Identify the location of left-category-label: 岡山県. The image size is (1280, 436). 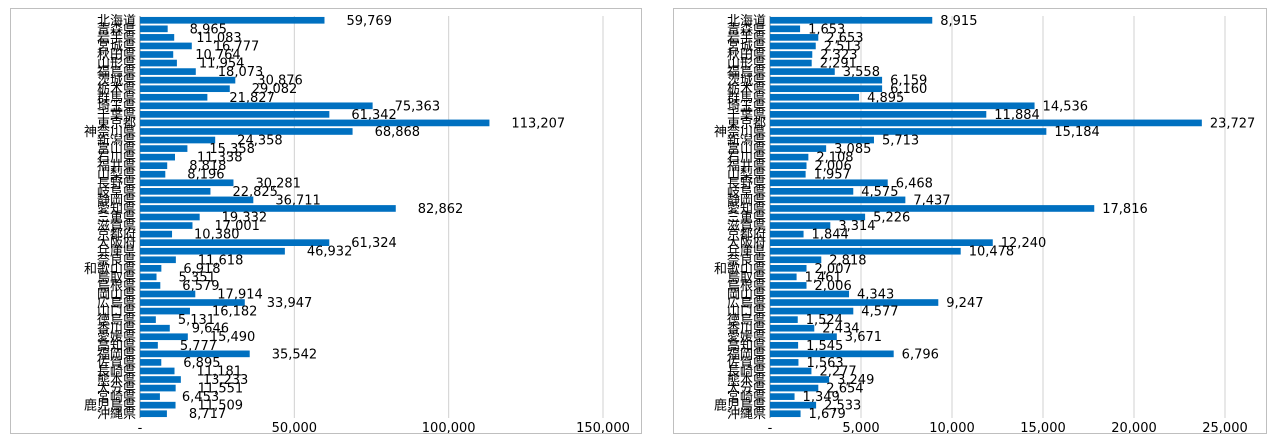
(116, 294).